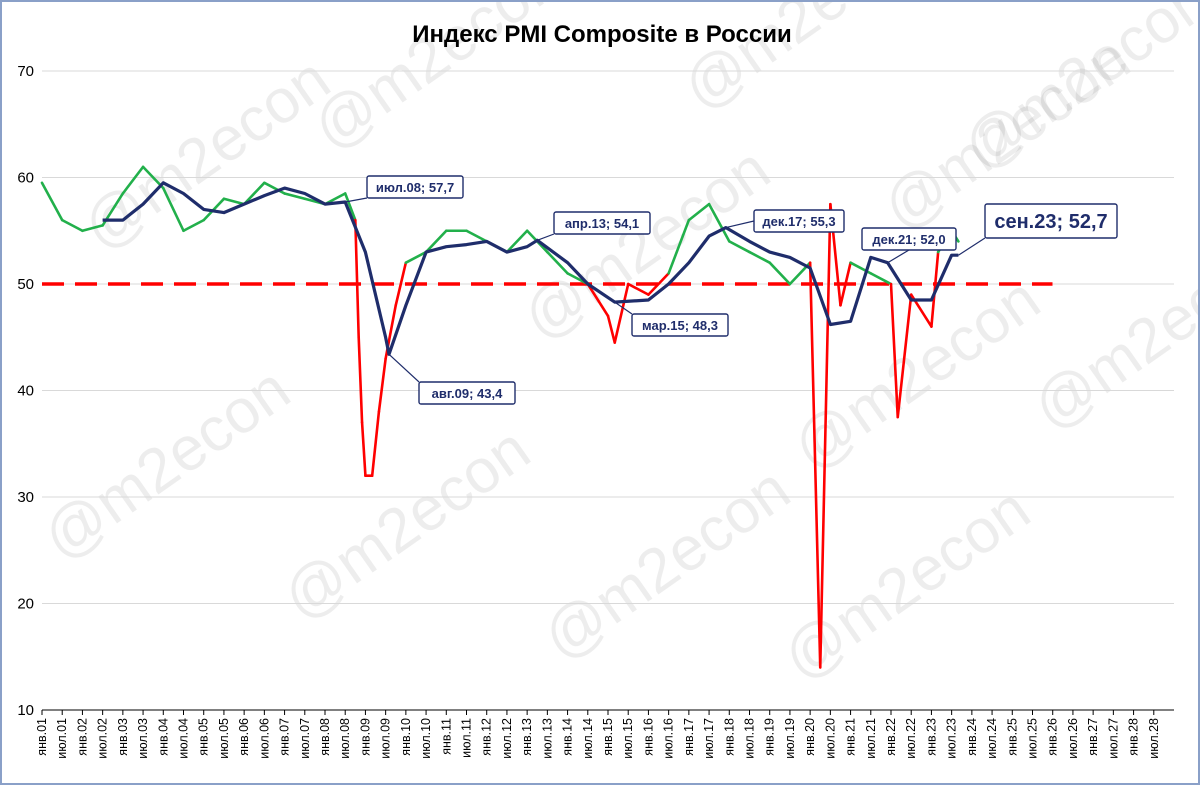 This screenshot has width=1200, height=785. Describe the element at coordinates (931, 737) in the screenshot. I see `x-tick-label: янв.23` at that location.